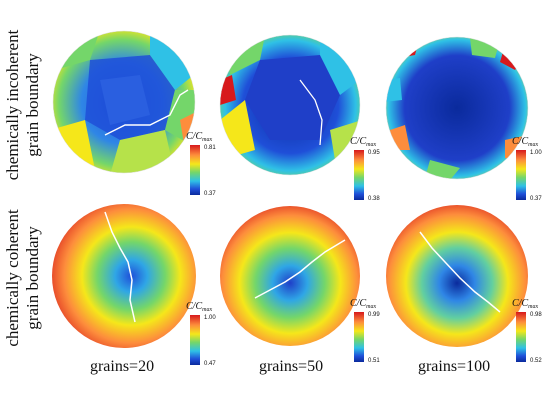  Describe the element at coordinates (536, 361) in the screenshot. I see `colorbar-min-label: 0.52` at that location.